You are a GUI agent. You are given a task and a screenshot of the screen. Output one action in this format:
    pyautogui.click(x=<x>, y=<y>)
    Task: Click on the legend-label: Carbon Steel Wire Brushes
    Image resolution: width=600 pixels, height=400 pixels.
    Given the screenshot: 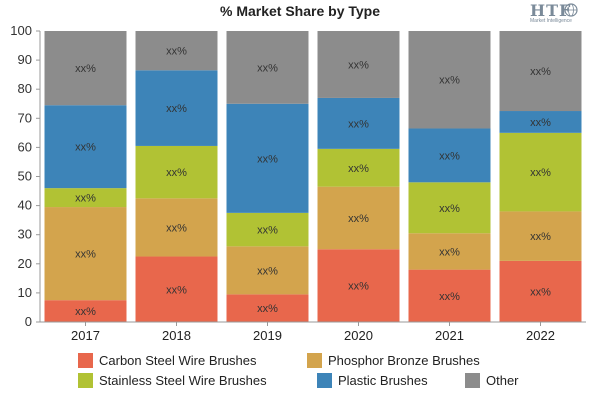 What is the action you would take?
    pyautogui.click(x=178, y=360)
    